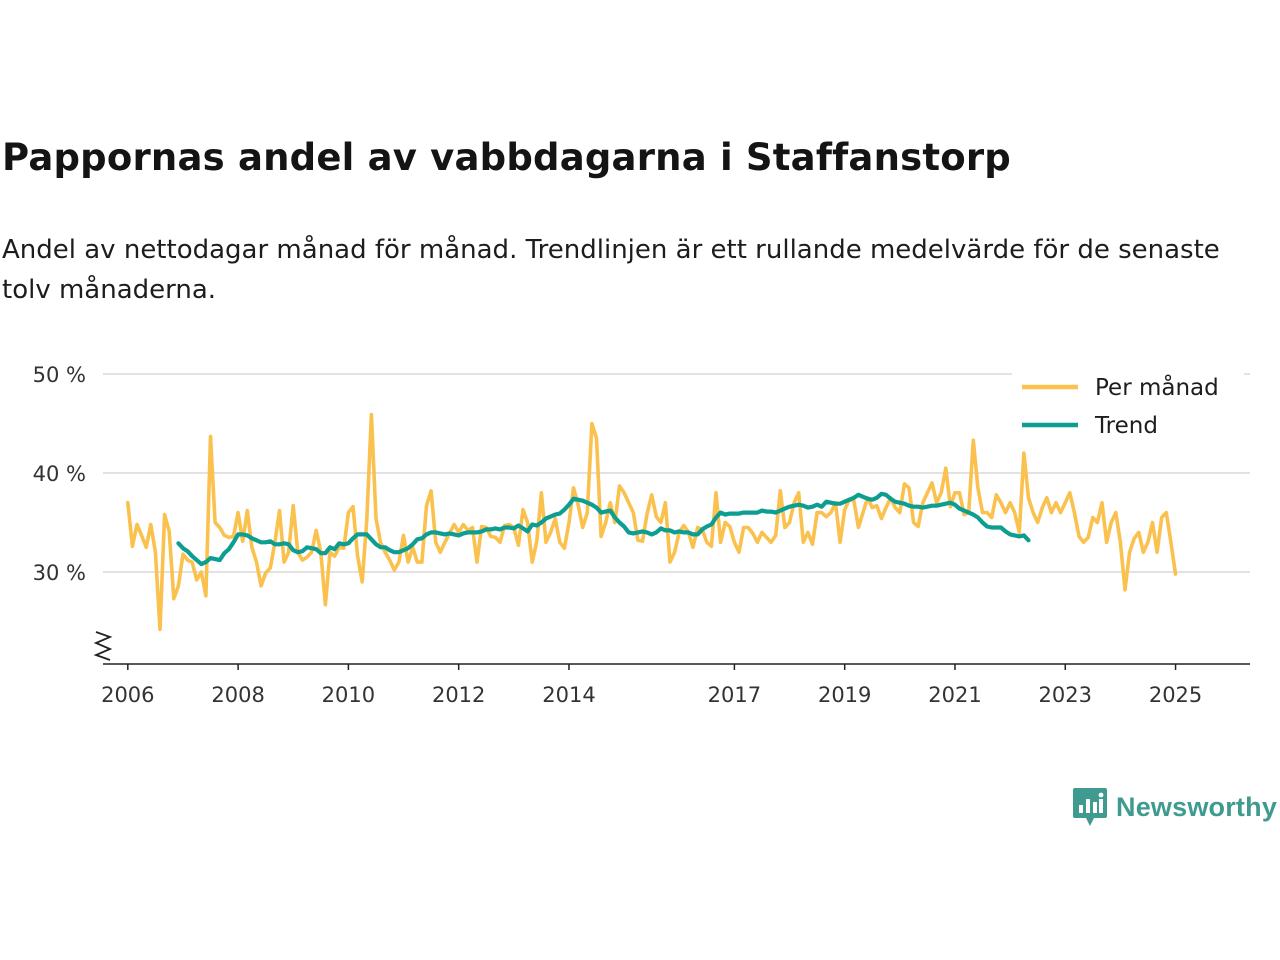 The image size is (1280, 960). I want to click on legend-background, so click(1128, 407).